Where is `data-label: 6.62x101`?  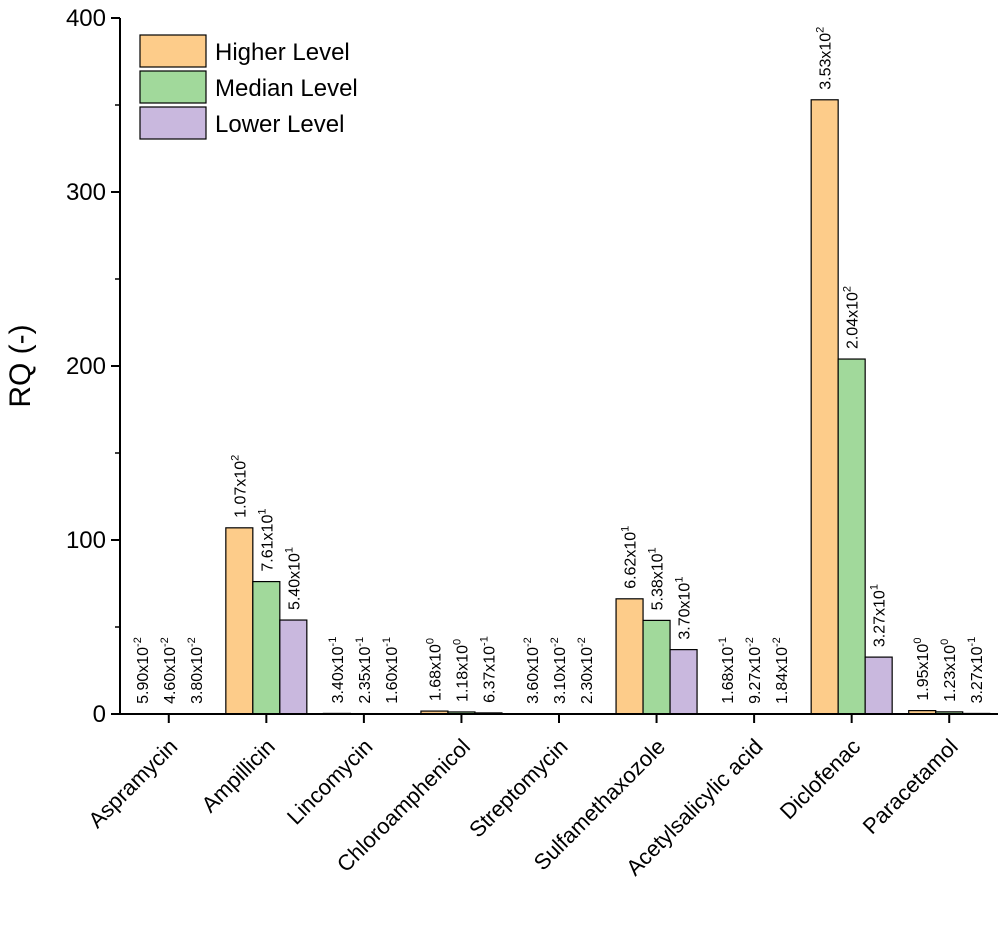
data-label: 6.62x101 is located at coordinates (630, 557).